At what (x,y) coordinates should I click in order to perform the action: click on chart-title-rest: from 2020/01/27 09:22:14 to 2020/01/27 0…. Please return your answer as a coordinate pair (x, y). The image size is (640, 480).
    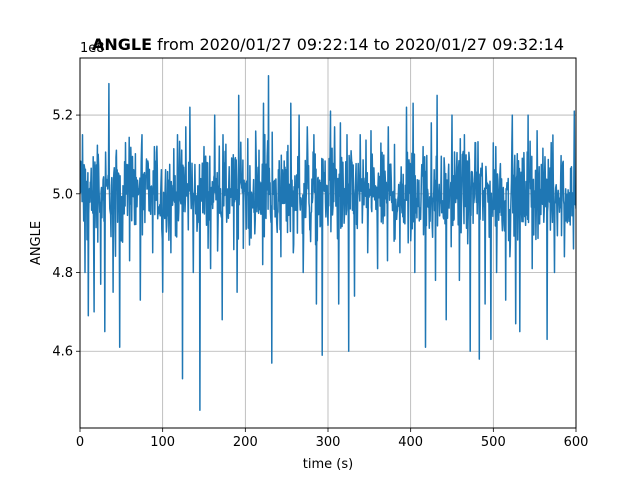
    Looking at the image, I should click on (358, 44).